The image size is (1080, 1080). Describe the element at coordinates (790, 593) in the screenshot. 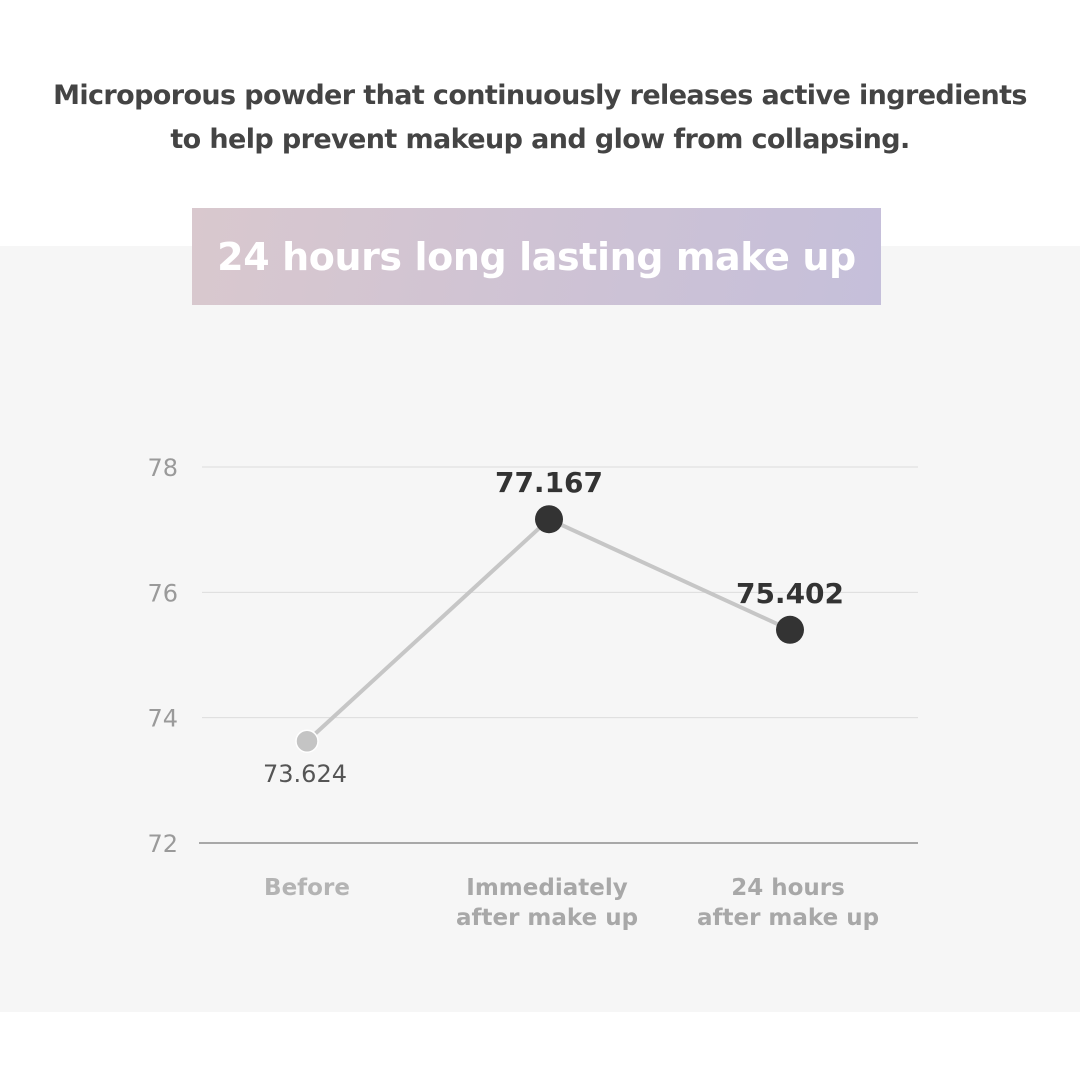

I see `data-label: 75.402` at that location.